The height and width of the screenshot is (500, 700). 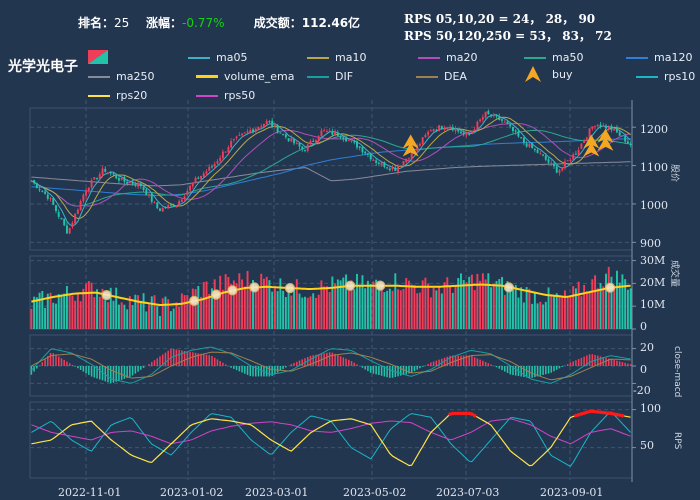 What do you see at coordinates (553, 57) in the screenshot?
I see `legend-item-ma50: ma50` at bounding box center [553, 57].